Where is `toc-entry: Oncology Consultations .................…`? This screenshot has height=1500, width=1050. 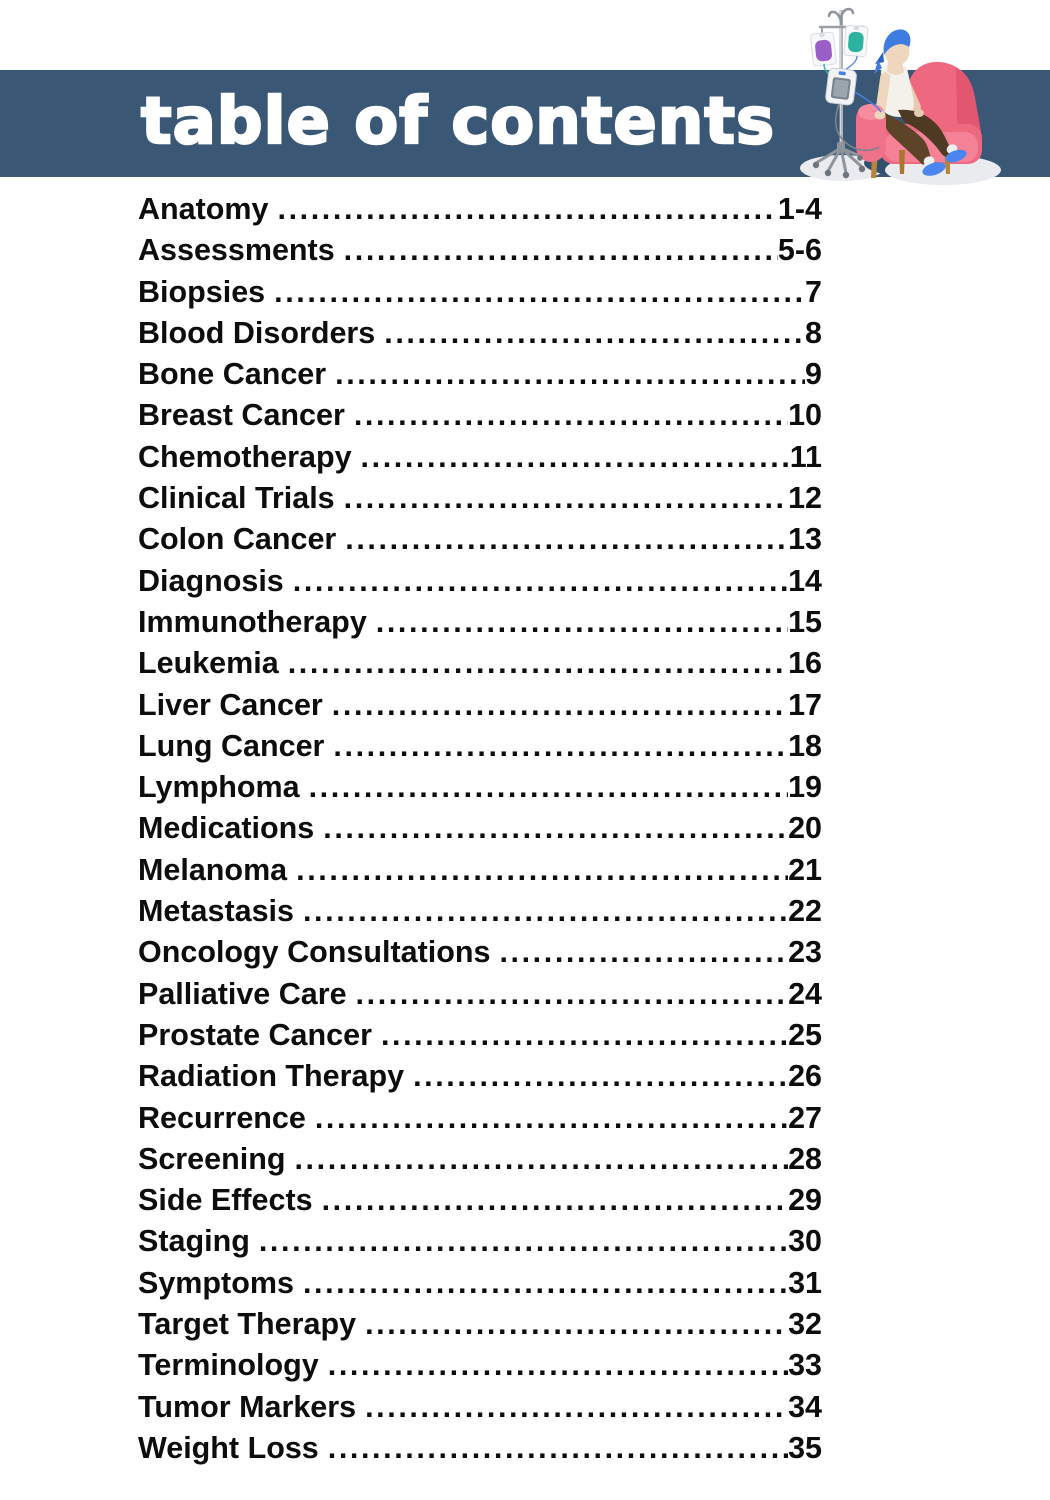
toc-entry: Oncology Consultations .................… is located at coordinates (480, 955).